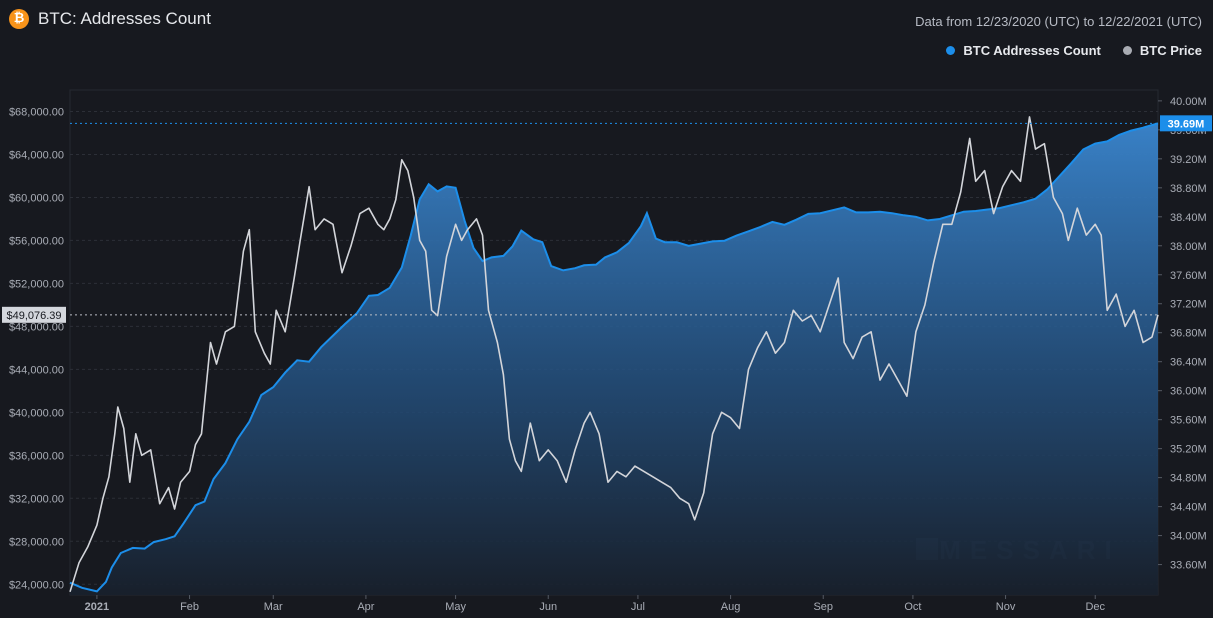 Image resolution: width=1213 pixels, height=618 pixels. I want to click on right-tick-label: 36.00M, so click(1188, 392).